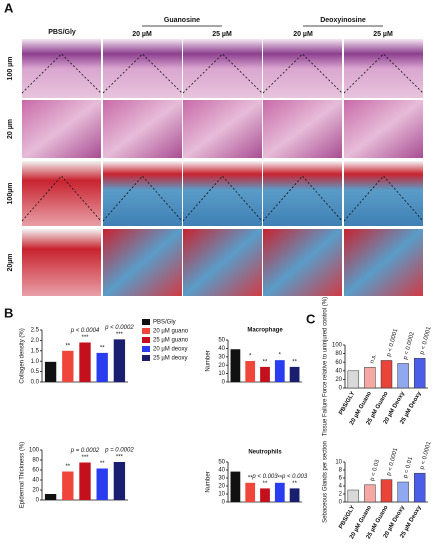 The height and width of the screenshot is (550, 438). Describe the element at coordinates (10, 194) in the screenshot. I see `row-scale-label: 100µm` at that location.